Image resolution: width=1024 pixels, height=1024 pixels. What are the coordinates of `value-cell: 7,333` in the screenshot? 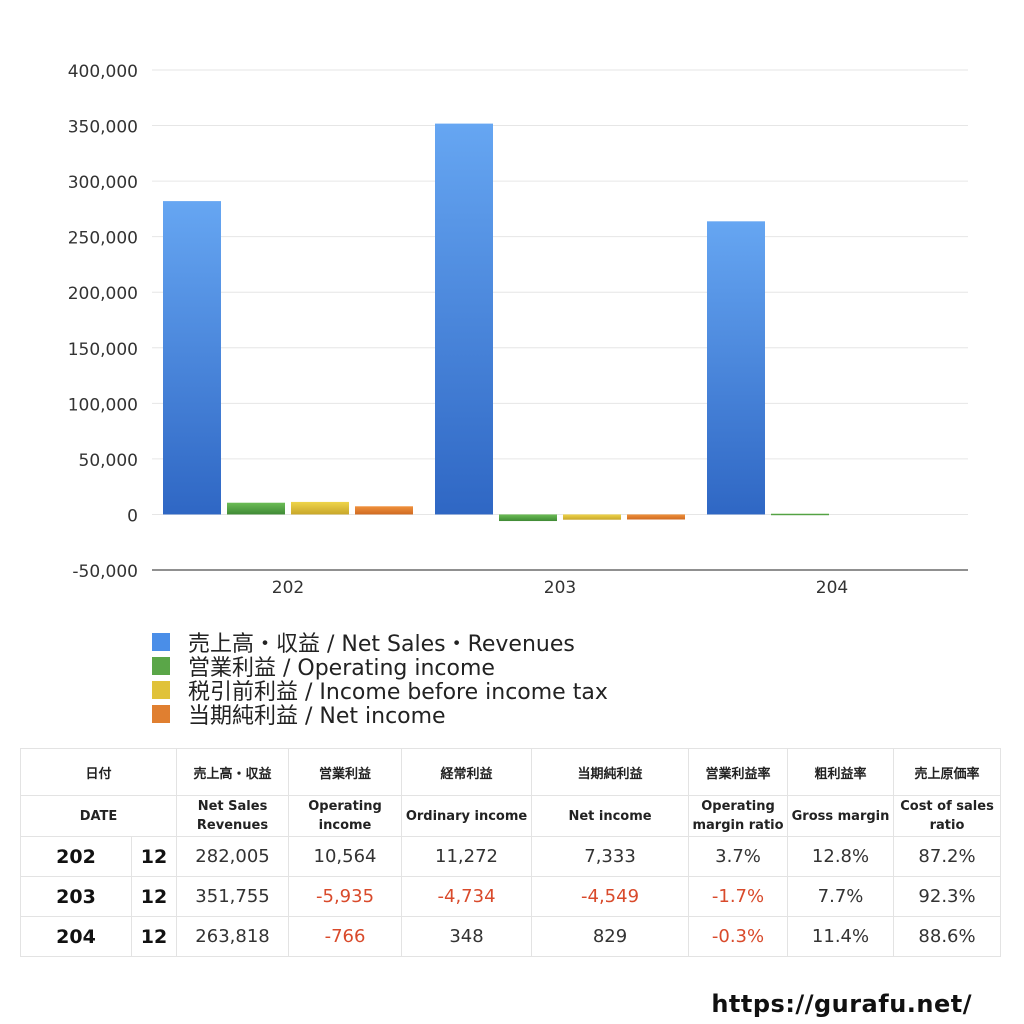 It's located at (610, 856).